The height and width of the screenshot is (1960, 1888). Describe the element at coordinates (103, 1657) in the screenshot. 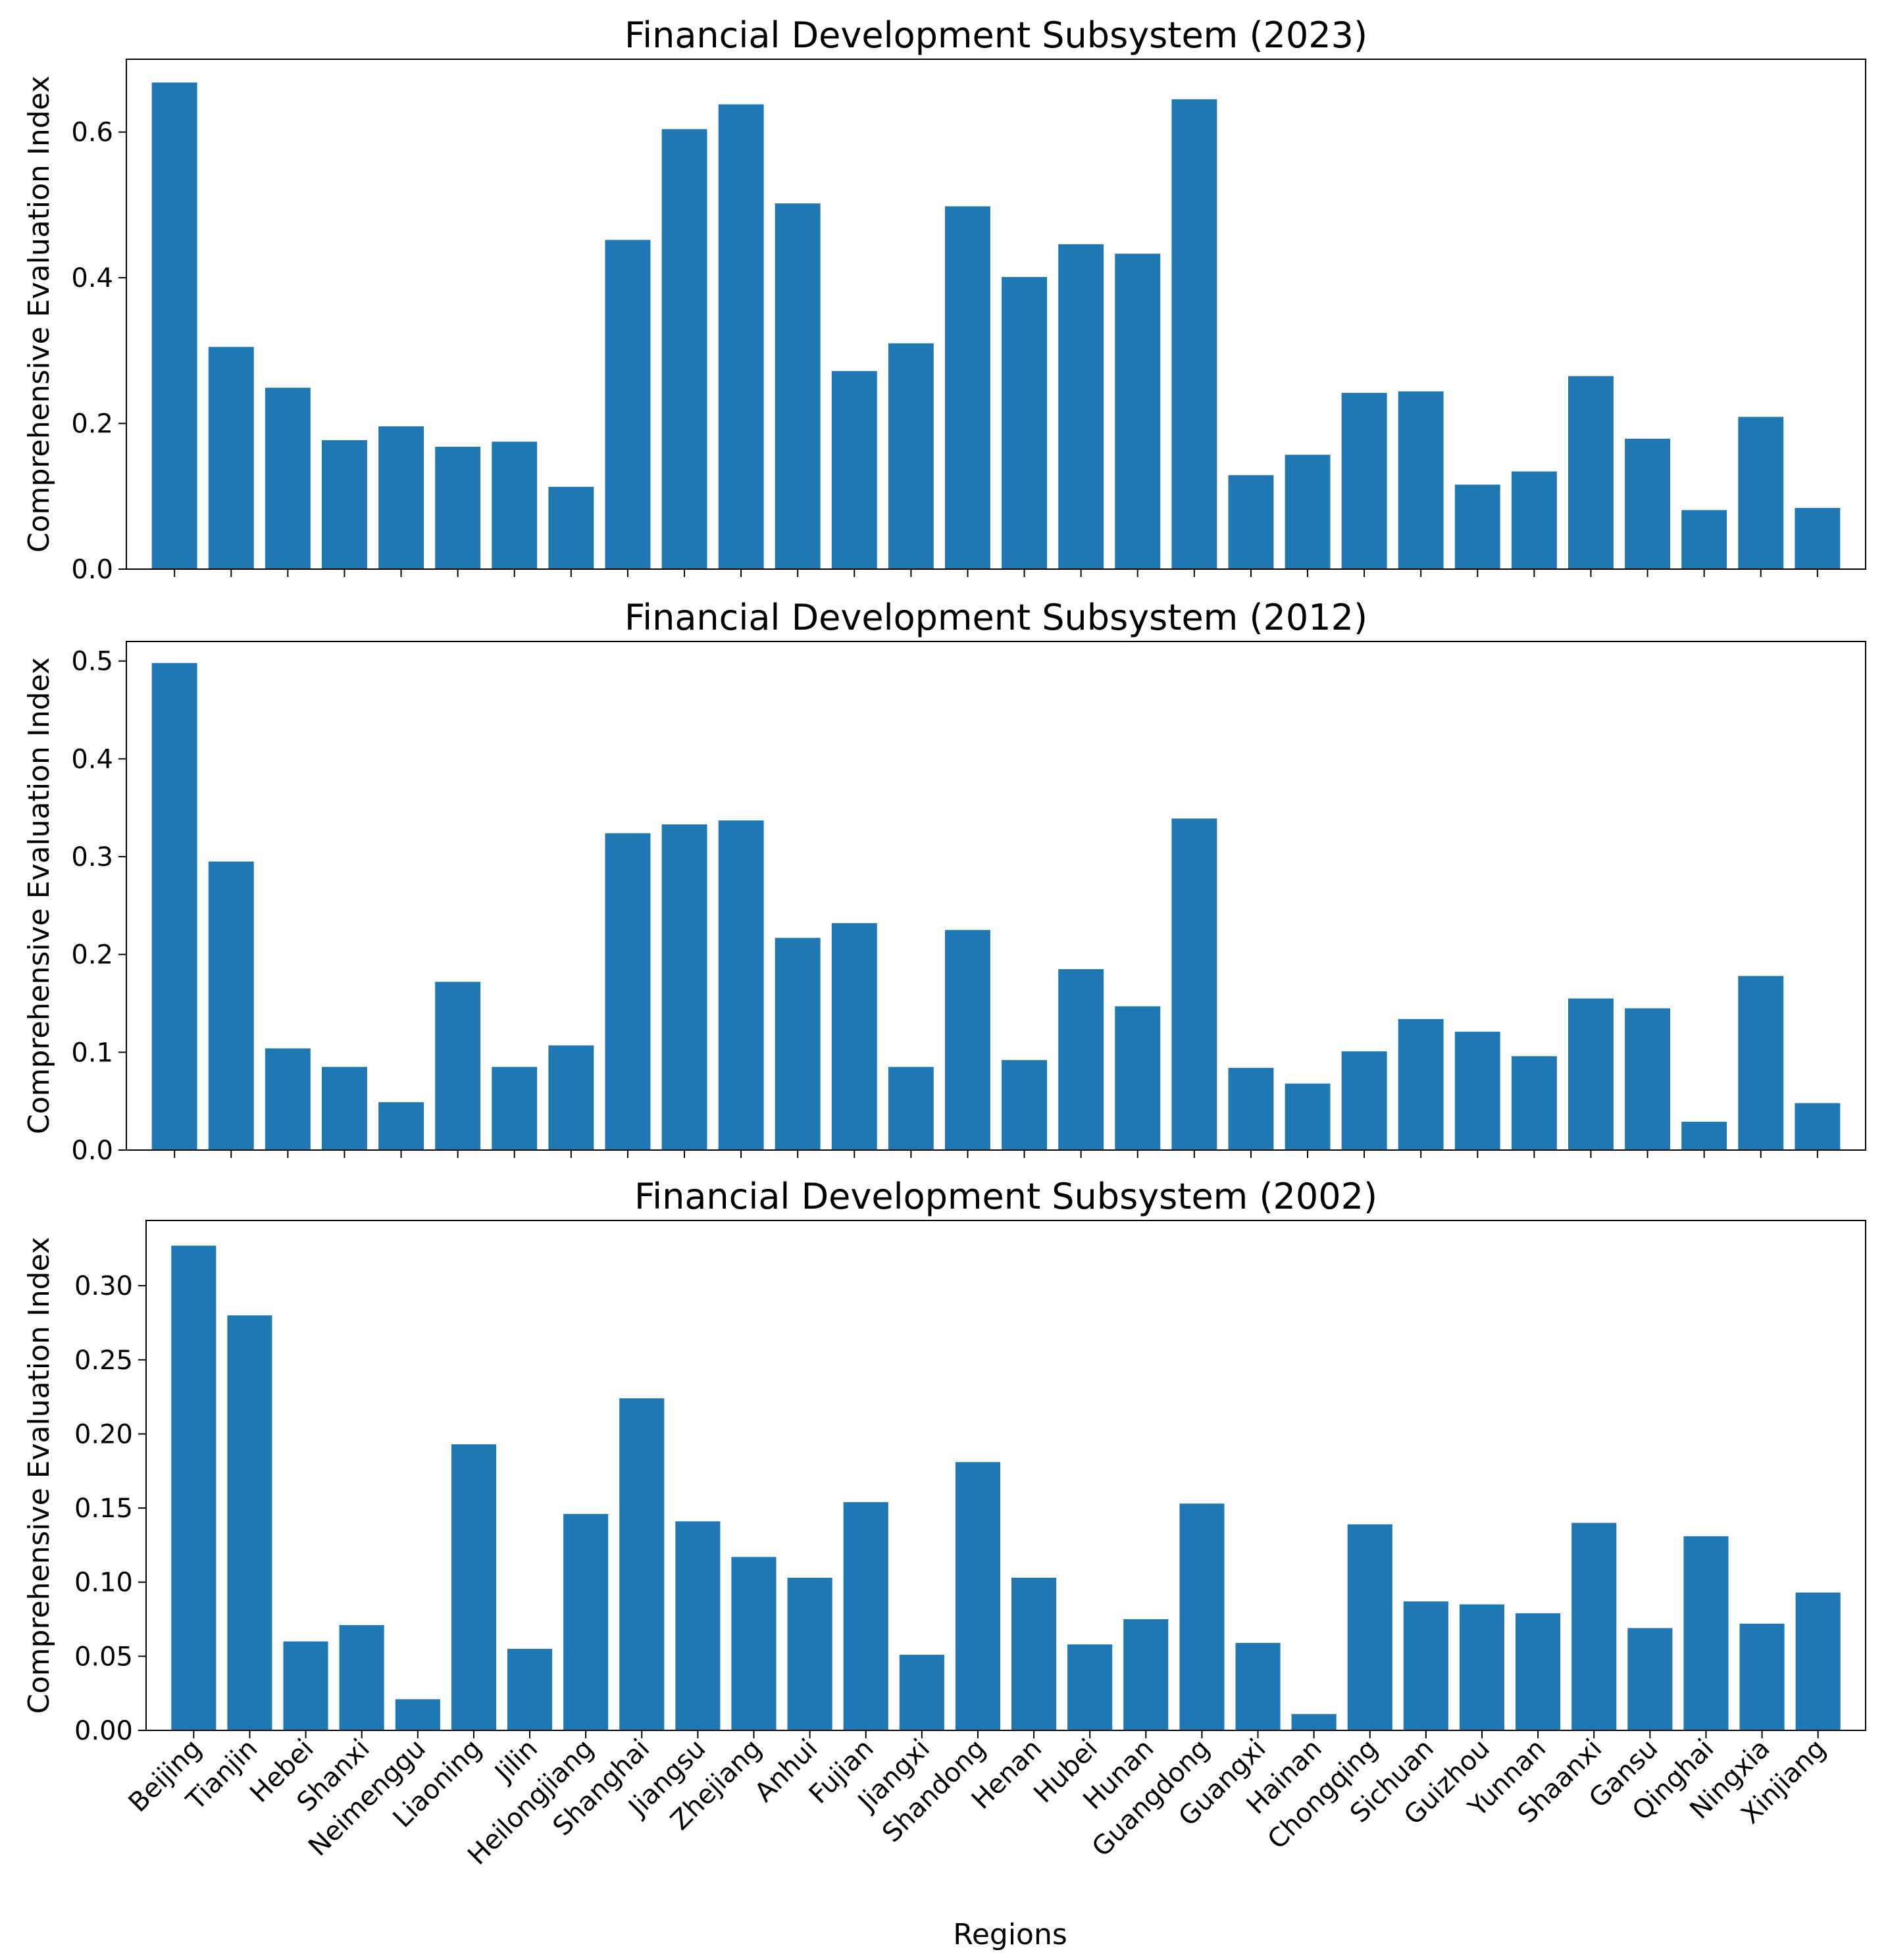

I see `y-tick-label: 0.05` at that location.